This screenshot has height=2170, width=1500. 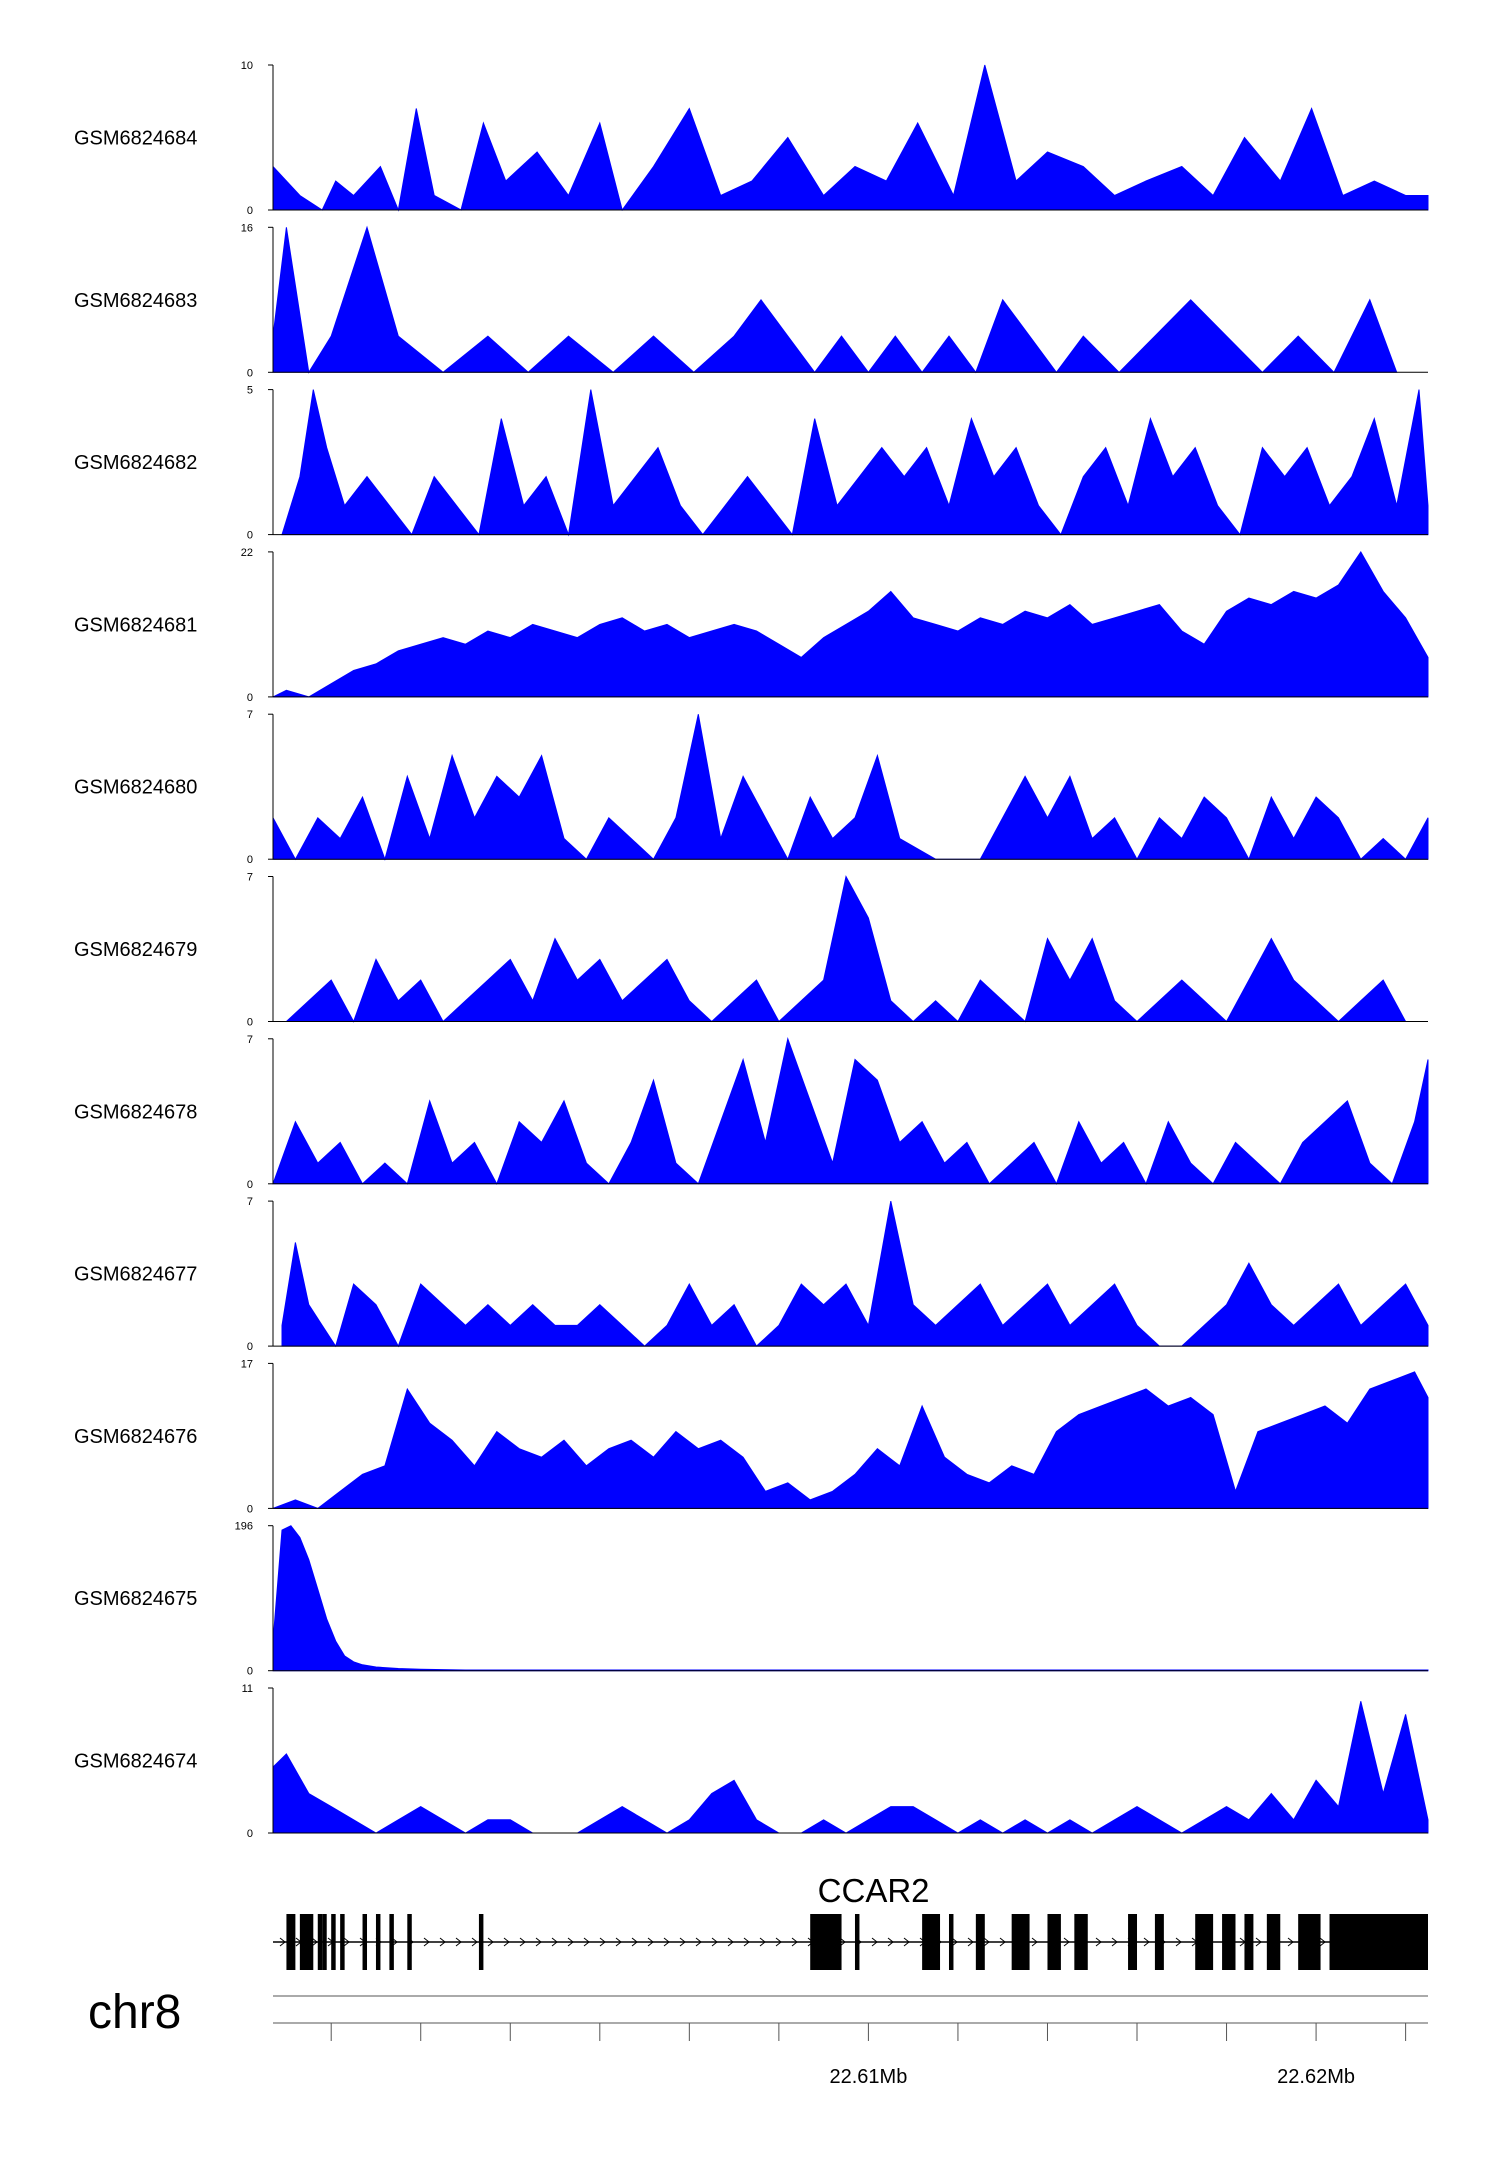 I want to click on coverage-area-GSM6824679, so click(x=846, y=949).